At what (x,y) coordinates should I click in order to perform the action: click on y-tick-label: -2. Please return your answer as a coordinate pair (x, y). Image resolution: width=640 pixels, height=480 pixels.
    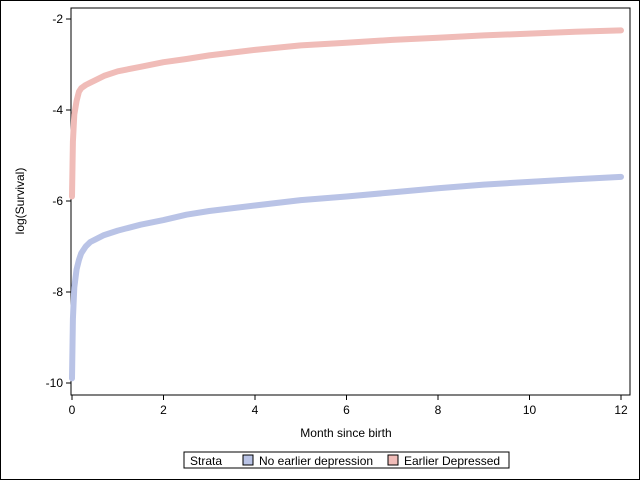
    Looking at the image, I should click on (57, 19).